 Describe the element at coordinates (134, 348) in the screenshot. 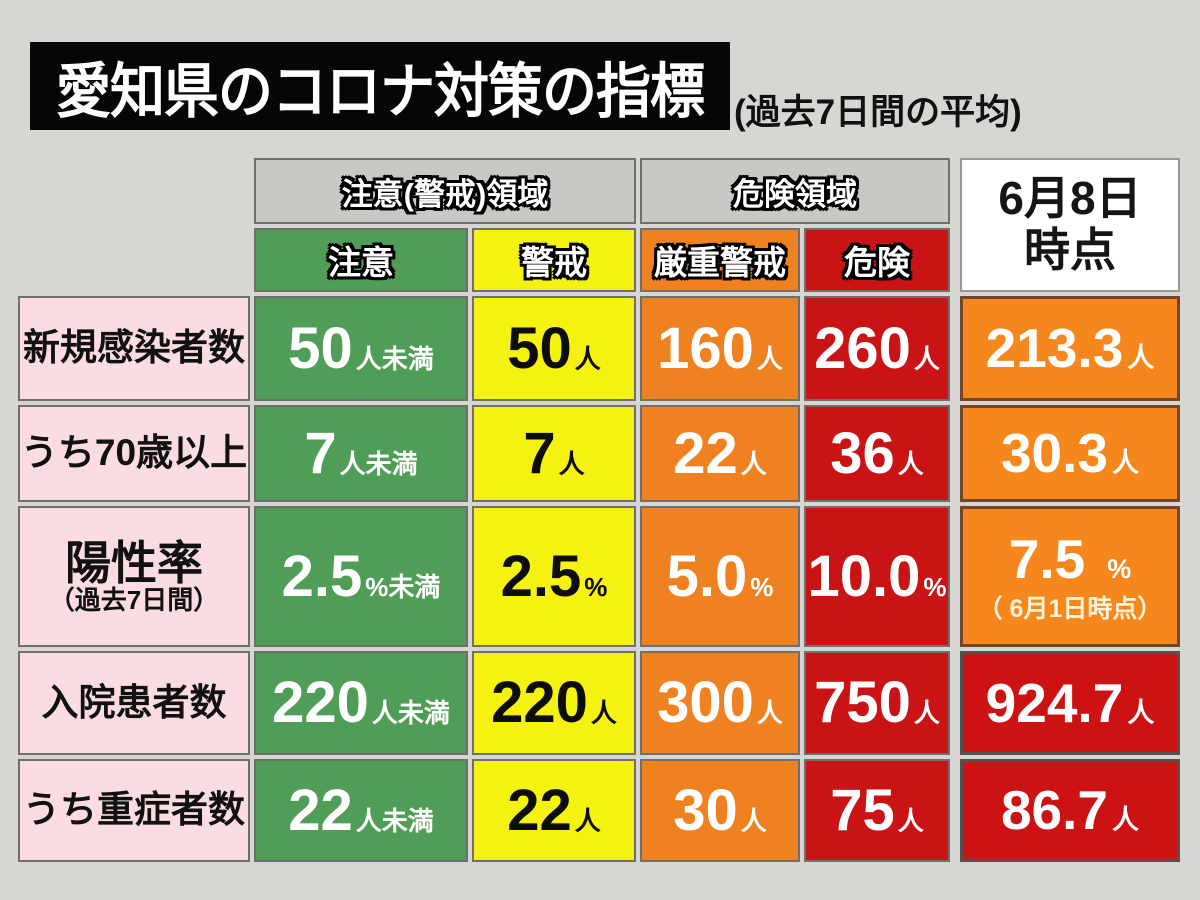

I see `row-label-new-cases: 新規感染者数` at that location.